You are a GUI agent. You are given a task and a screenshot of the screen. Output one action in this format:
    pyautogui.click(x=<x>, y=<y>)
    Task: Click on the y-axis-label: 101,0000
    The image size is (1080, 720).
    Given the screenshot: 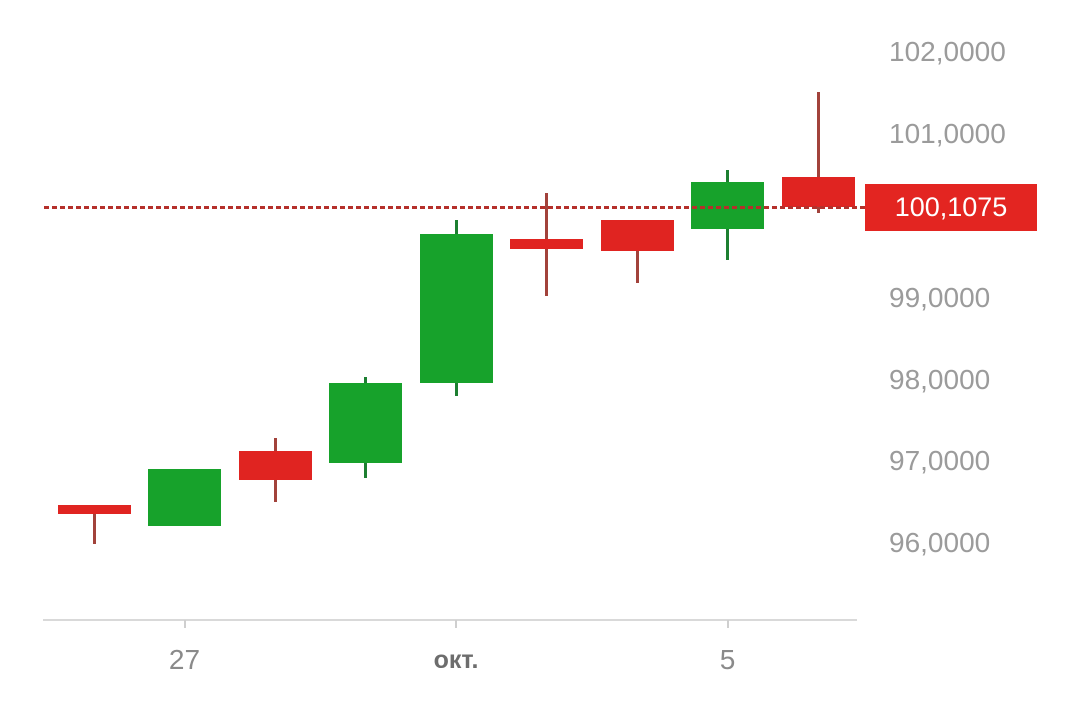 What is the action you would take?
    pyautogui.click(x=947, y=134)
    